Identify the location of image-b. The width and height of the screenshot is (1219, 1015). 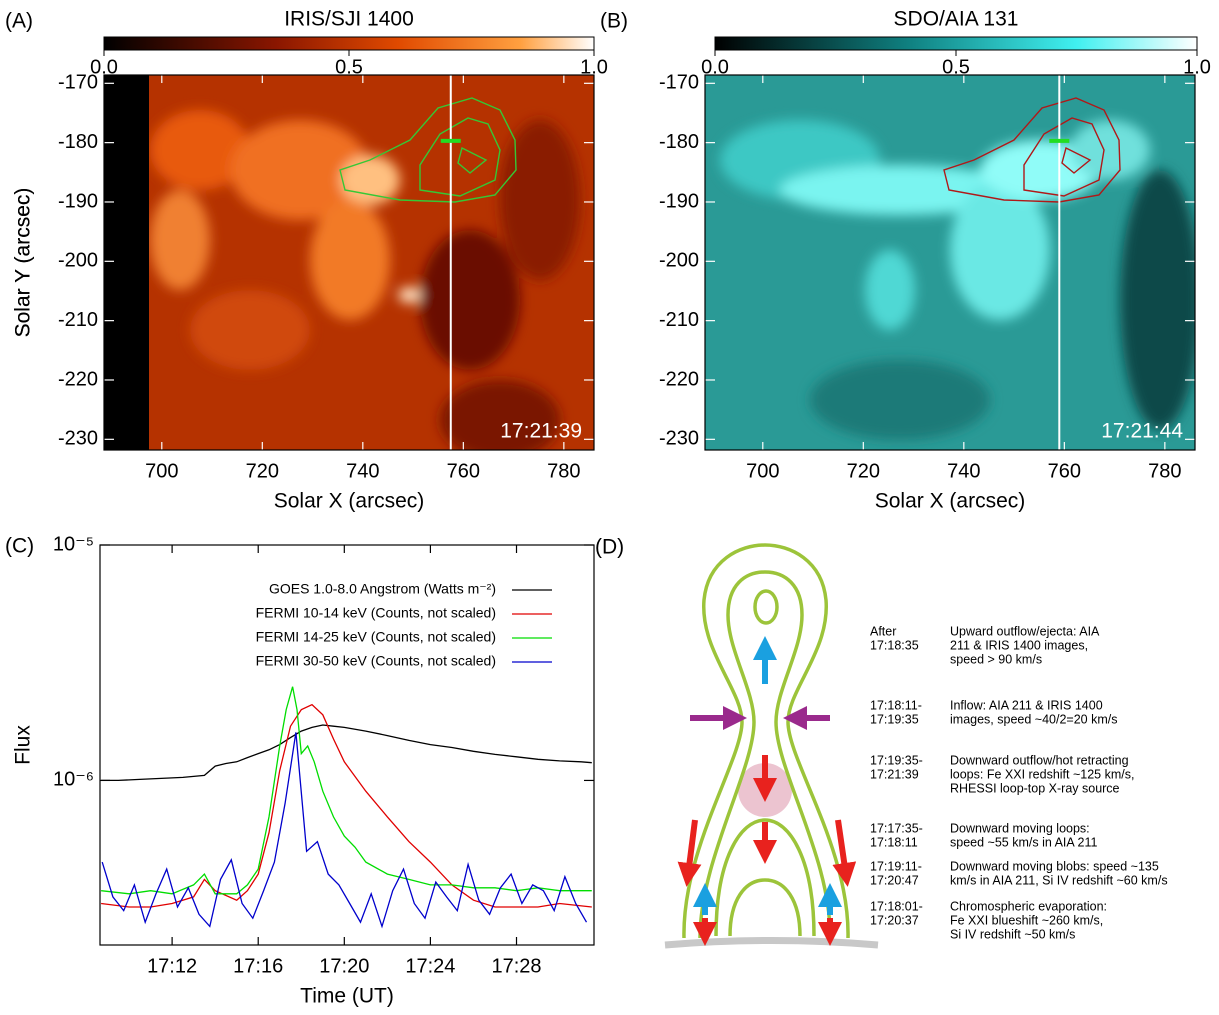
(950, 262).